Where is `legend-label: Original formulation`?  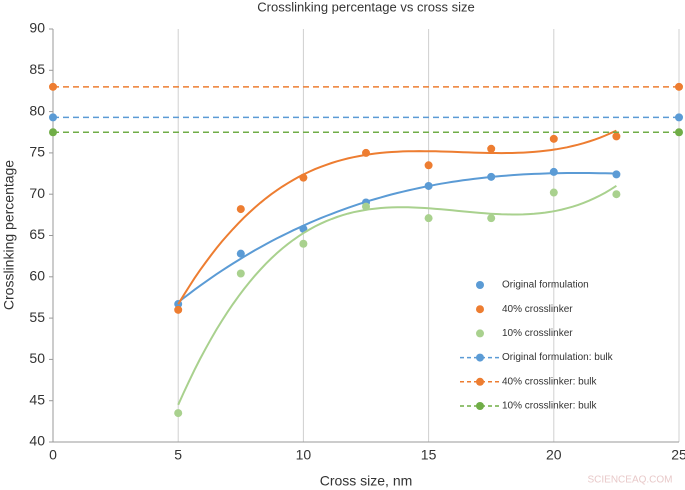 legend-label: Original formulation is located at coordinates (545, 285).